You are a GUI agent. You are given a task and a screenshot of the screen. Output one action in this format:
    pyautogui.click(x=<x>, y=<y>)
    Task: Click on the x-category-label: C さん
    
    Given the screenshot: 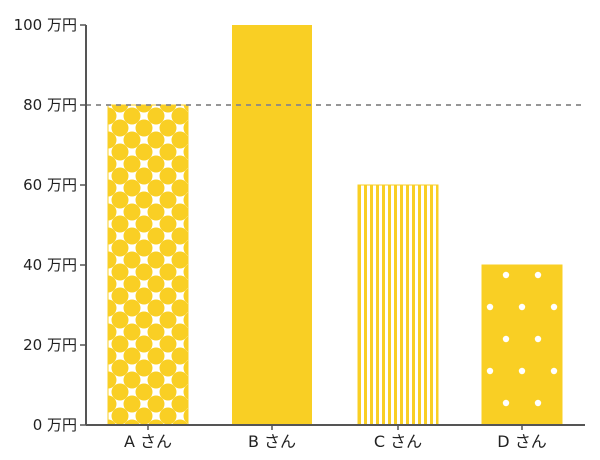 What is the action you would take?
    pyautogui.click(x=398, y=441)
    